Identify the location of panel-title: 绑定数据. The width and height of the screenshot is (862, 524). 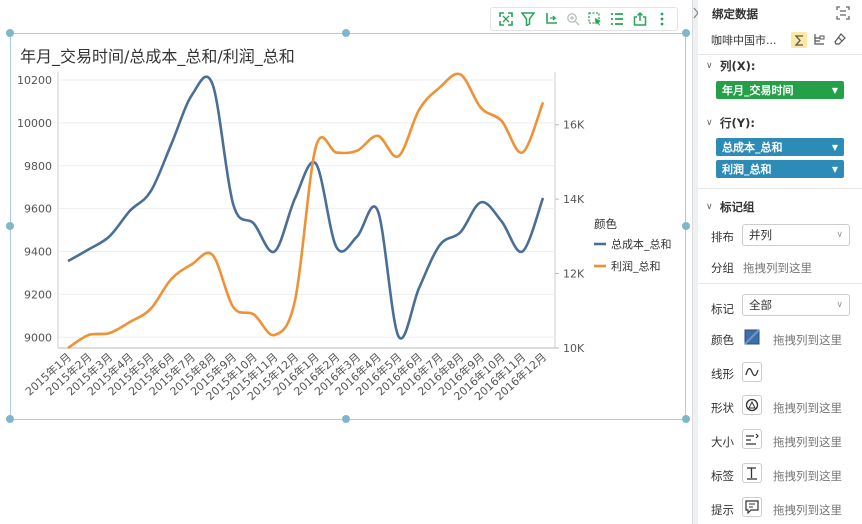
(735, 14).